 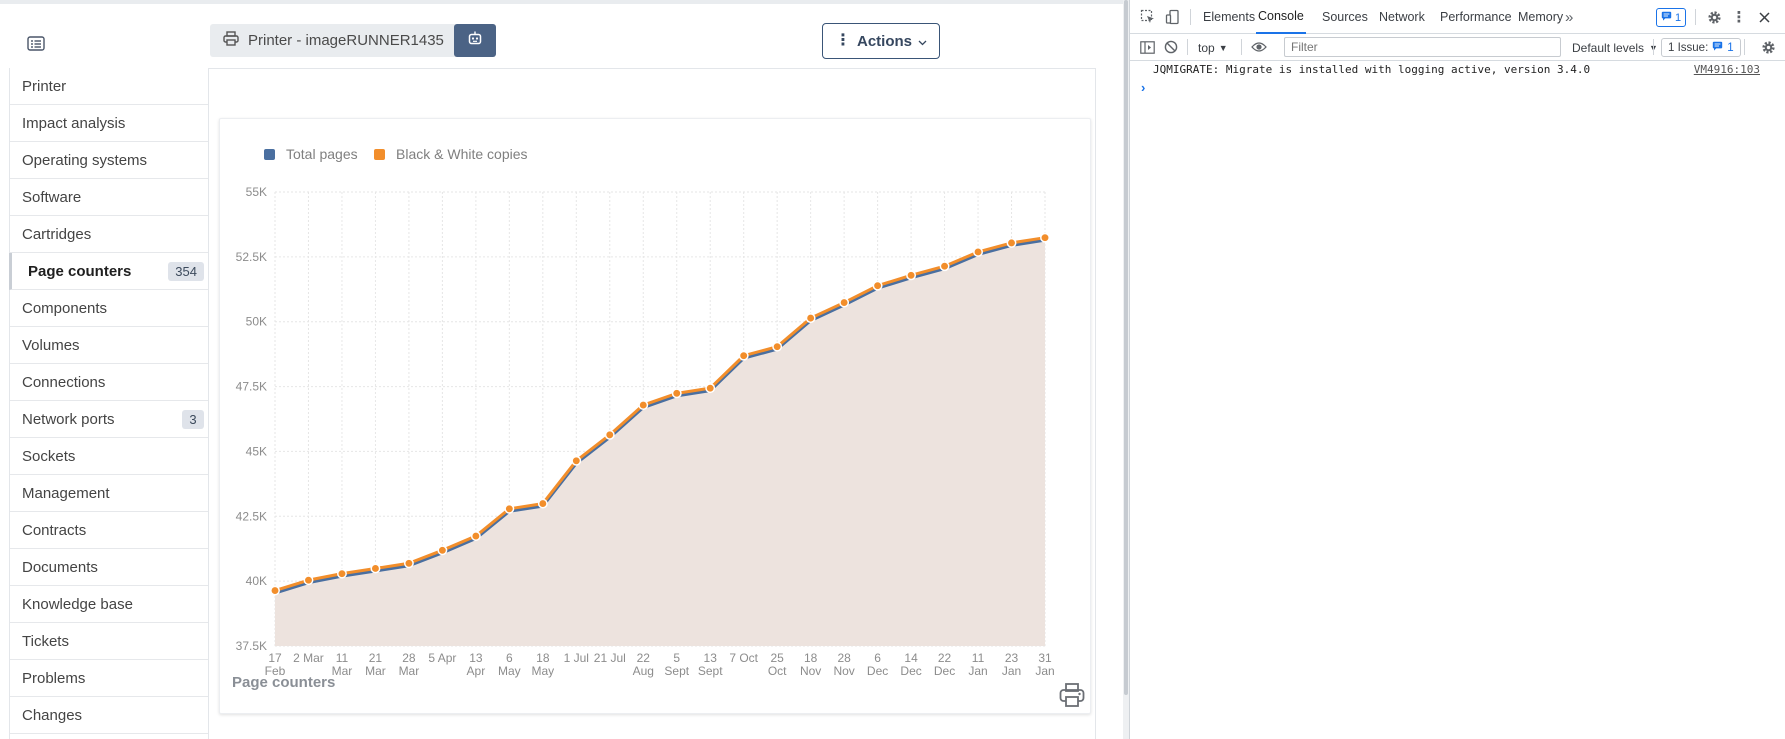 I want to click on issues-counter: 1, so click(x=1671, y=17).